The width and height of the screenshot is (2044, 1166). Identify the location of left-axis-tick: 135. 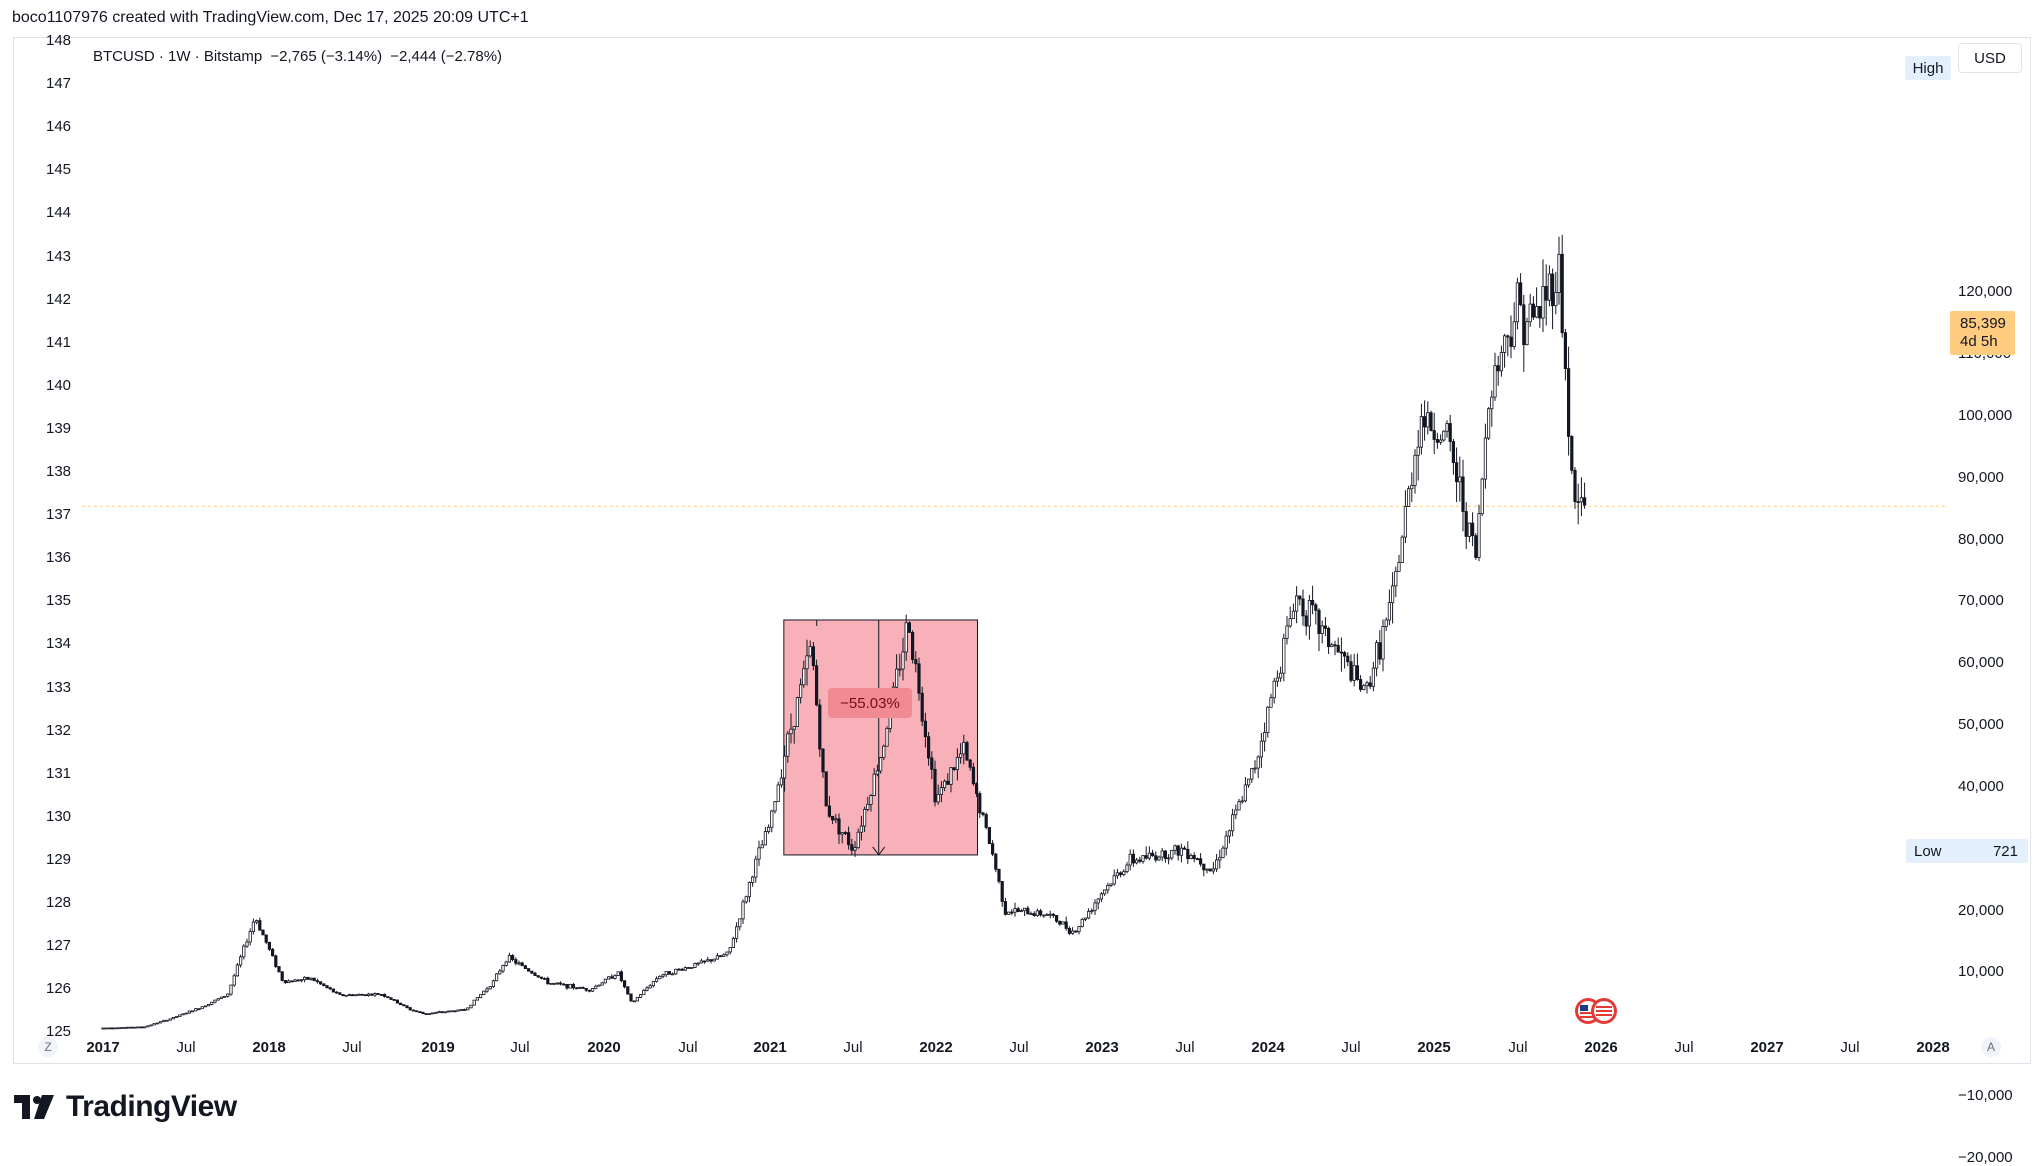
(59, 601).